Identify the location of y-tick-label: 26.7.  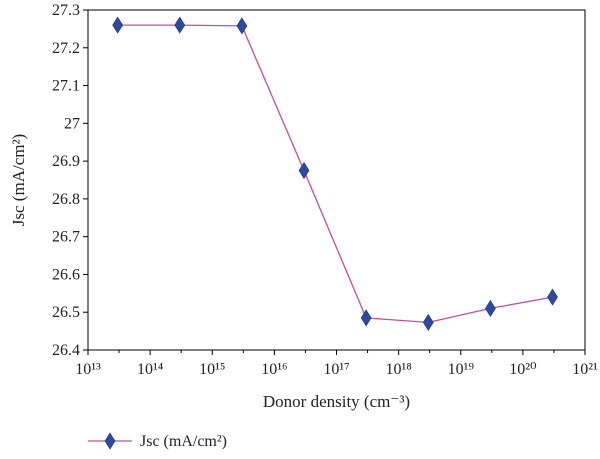
(66, 237).